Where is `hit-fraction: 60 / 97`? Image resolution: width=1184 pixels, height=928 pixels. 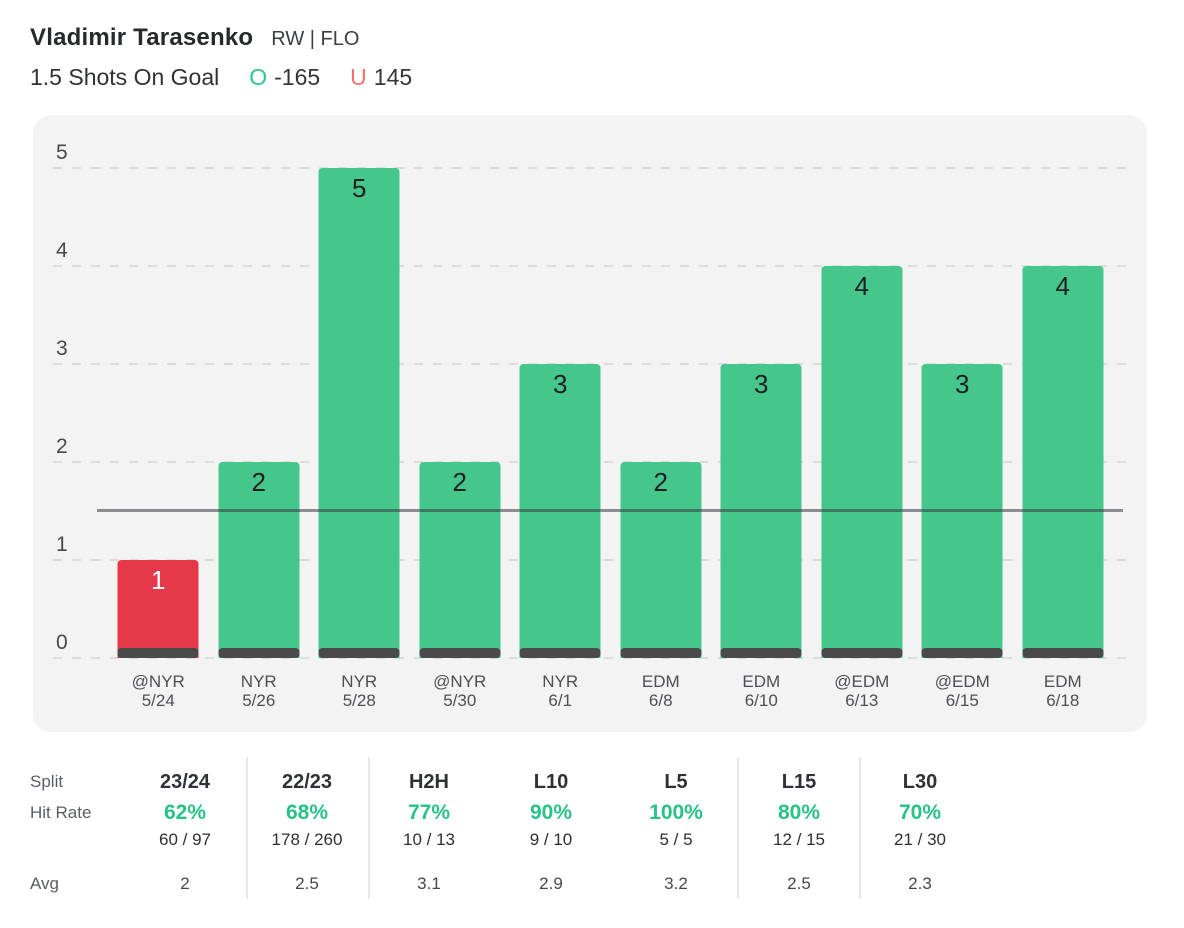
hit-fraction: 60 / 97 is located at coordinates (185, 839).